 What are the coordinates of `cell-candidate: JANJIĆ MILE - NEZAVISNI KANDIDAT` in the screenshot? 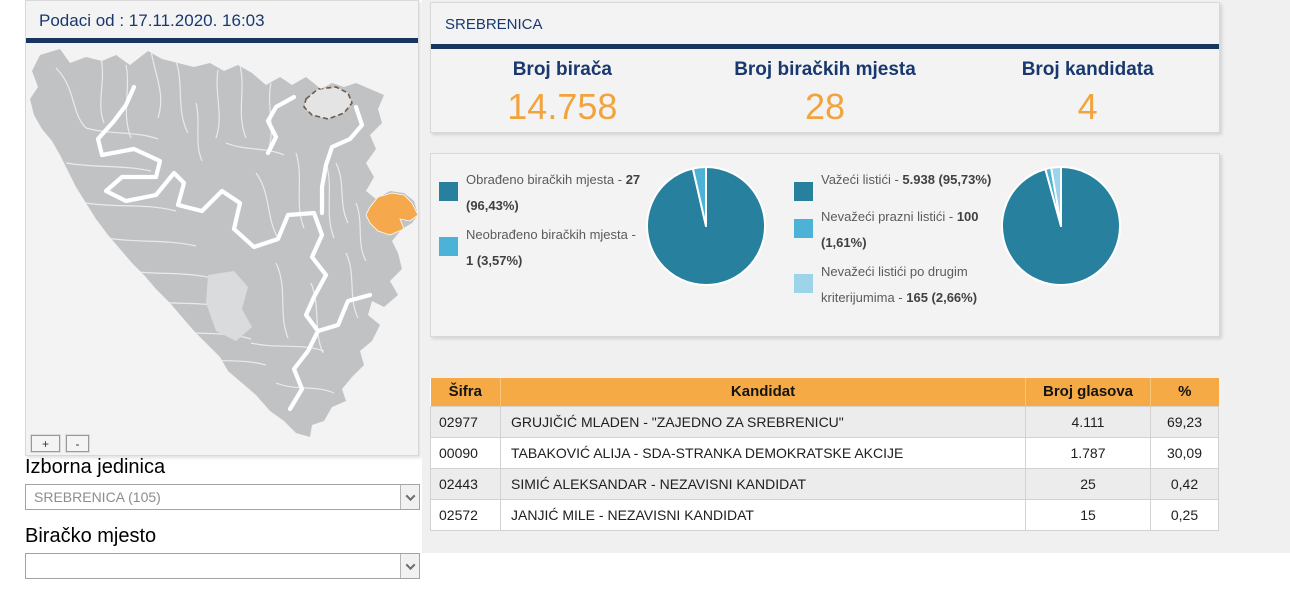 It's located at (763, 514).